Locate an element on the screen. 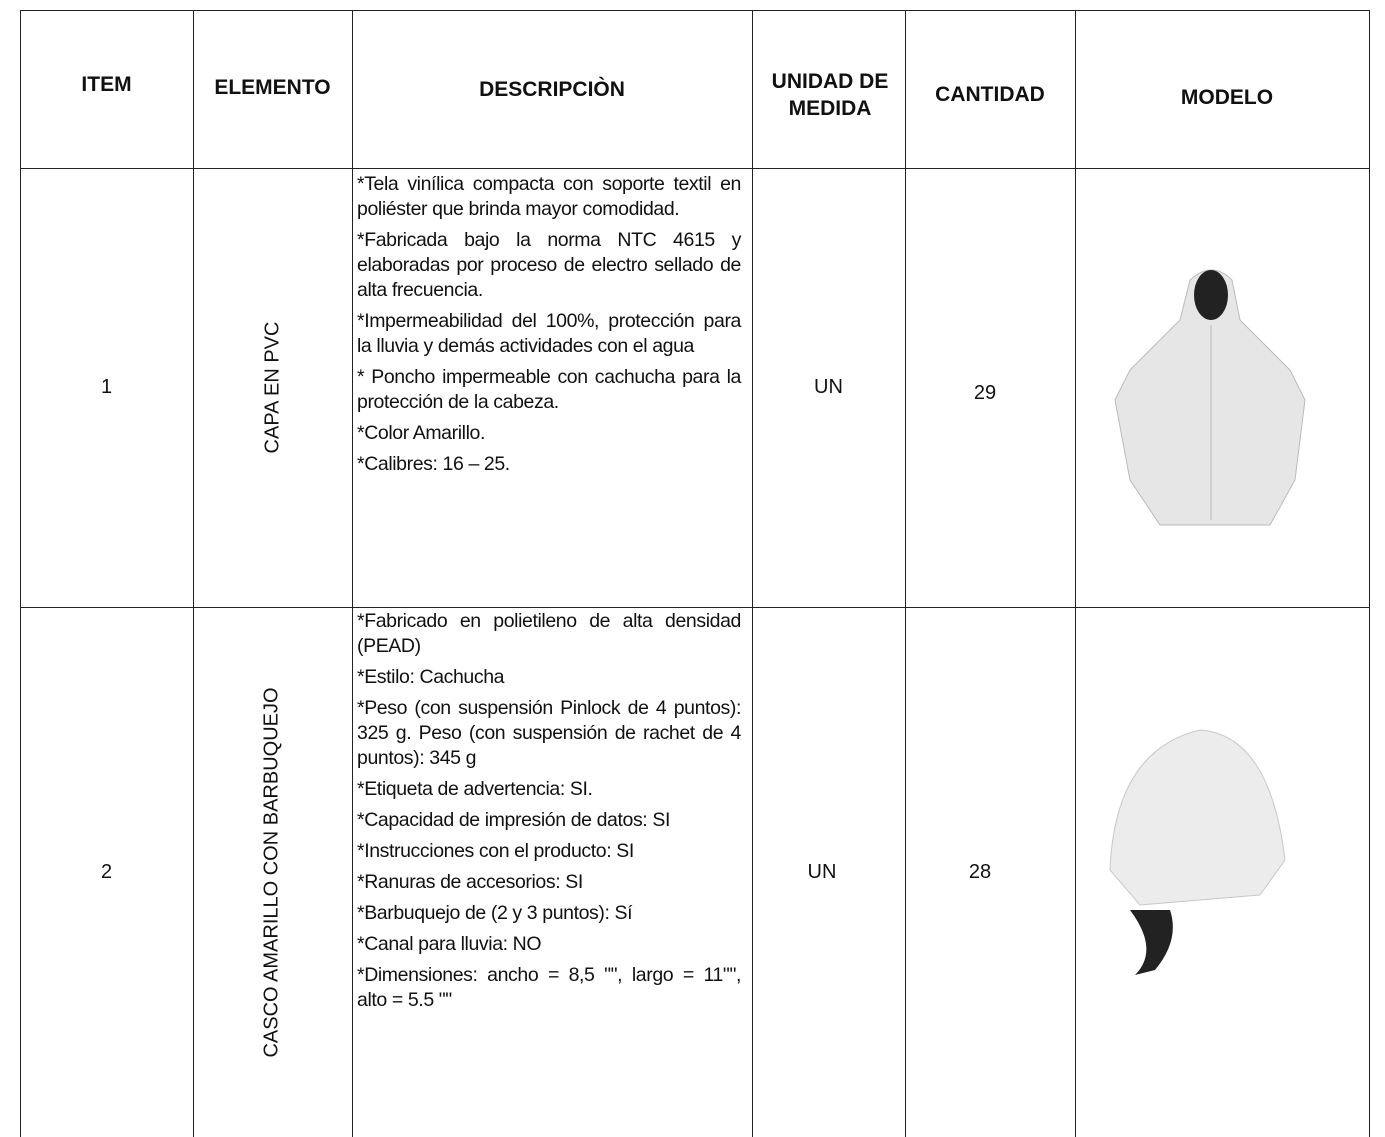 The width and height of the screenshot is (1385, 1137). quantity-cell: 29 is located at coordinates (985, 392).